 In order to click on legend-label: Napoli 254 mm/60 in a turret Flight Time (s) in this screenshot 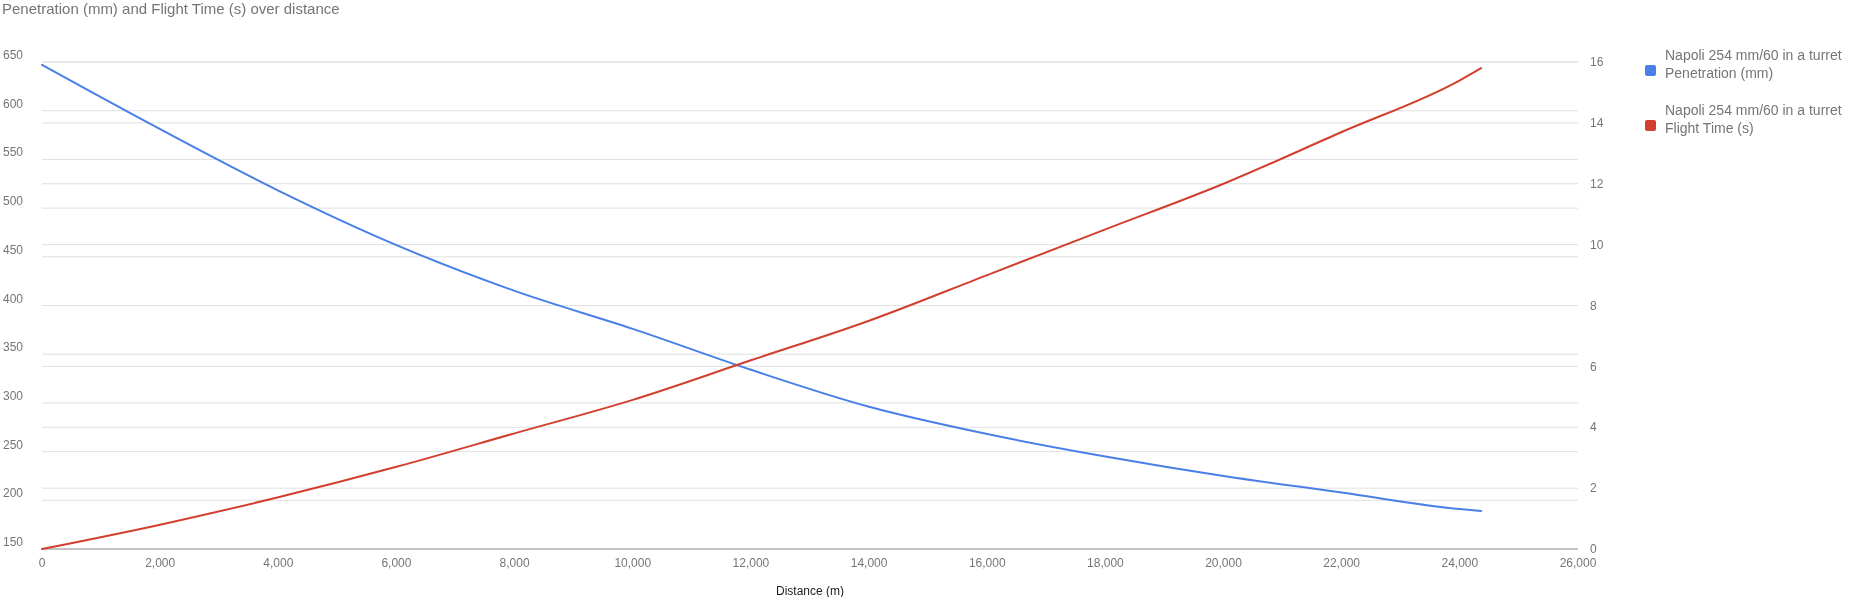, I will do `click(1753, 119)`.